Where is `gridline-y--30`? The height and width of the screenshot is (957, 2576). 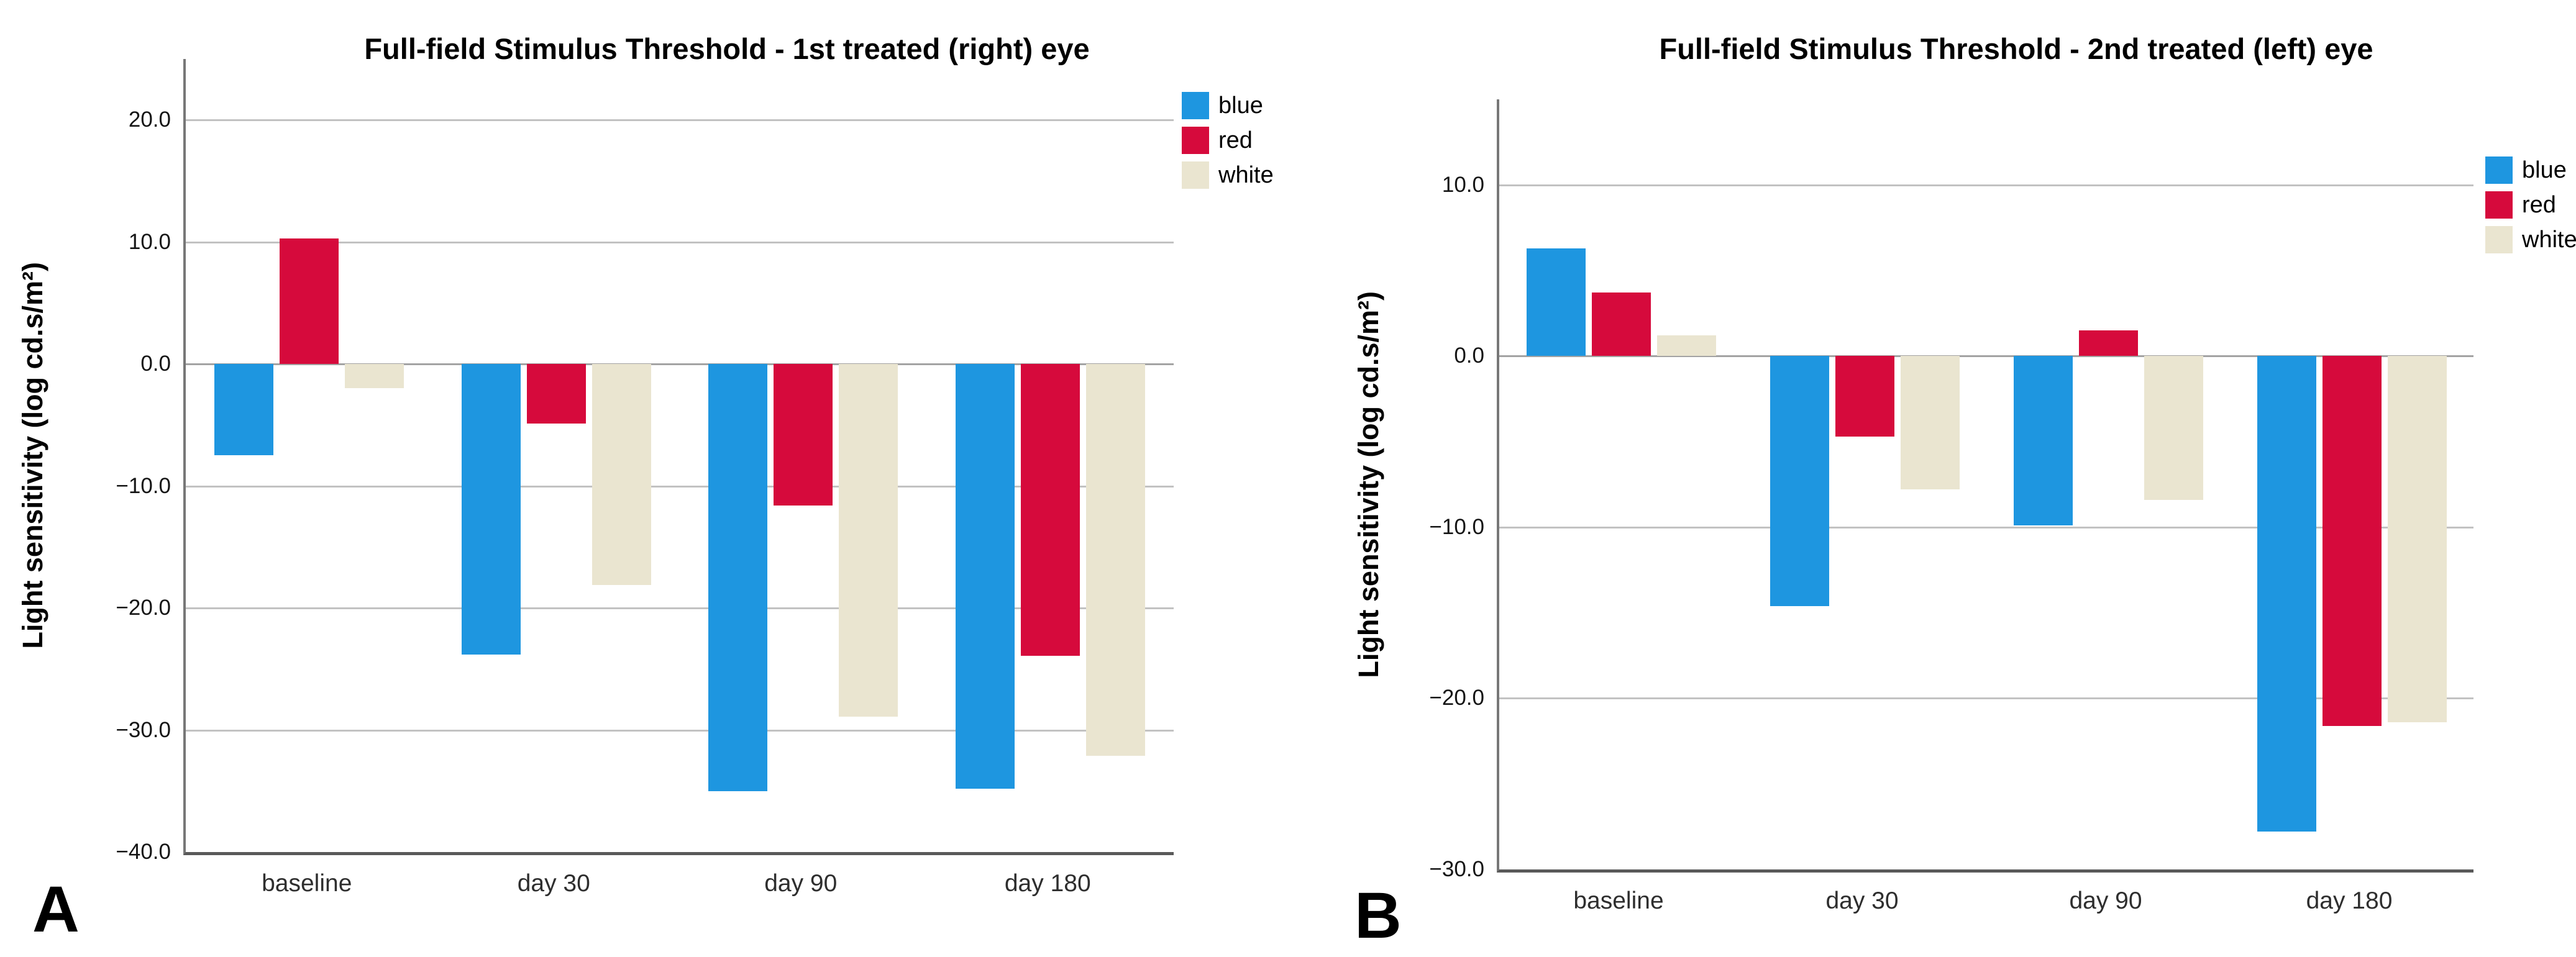
gridline-y--30 is located at coordinates (680, 730).